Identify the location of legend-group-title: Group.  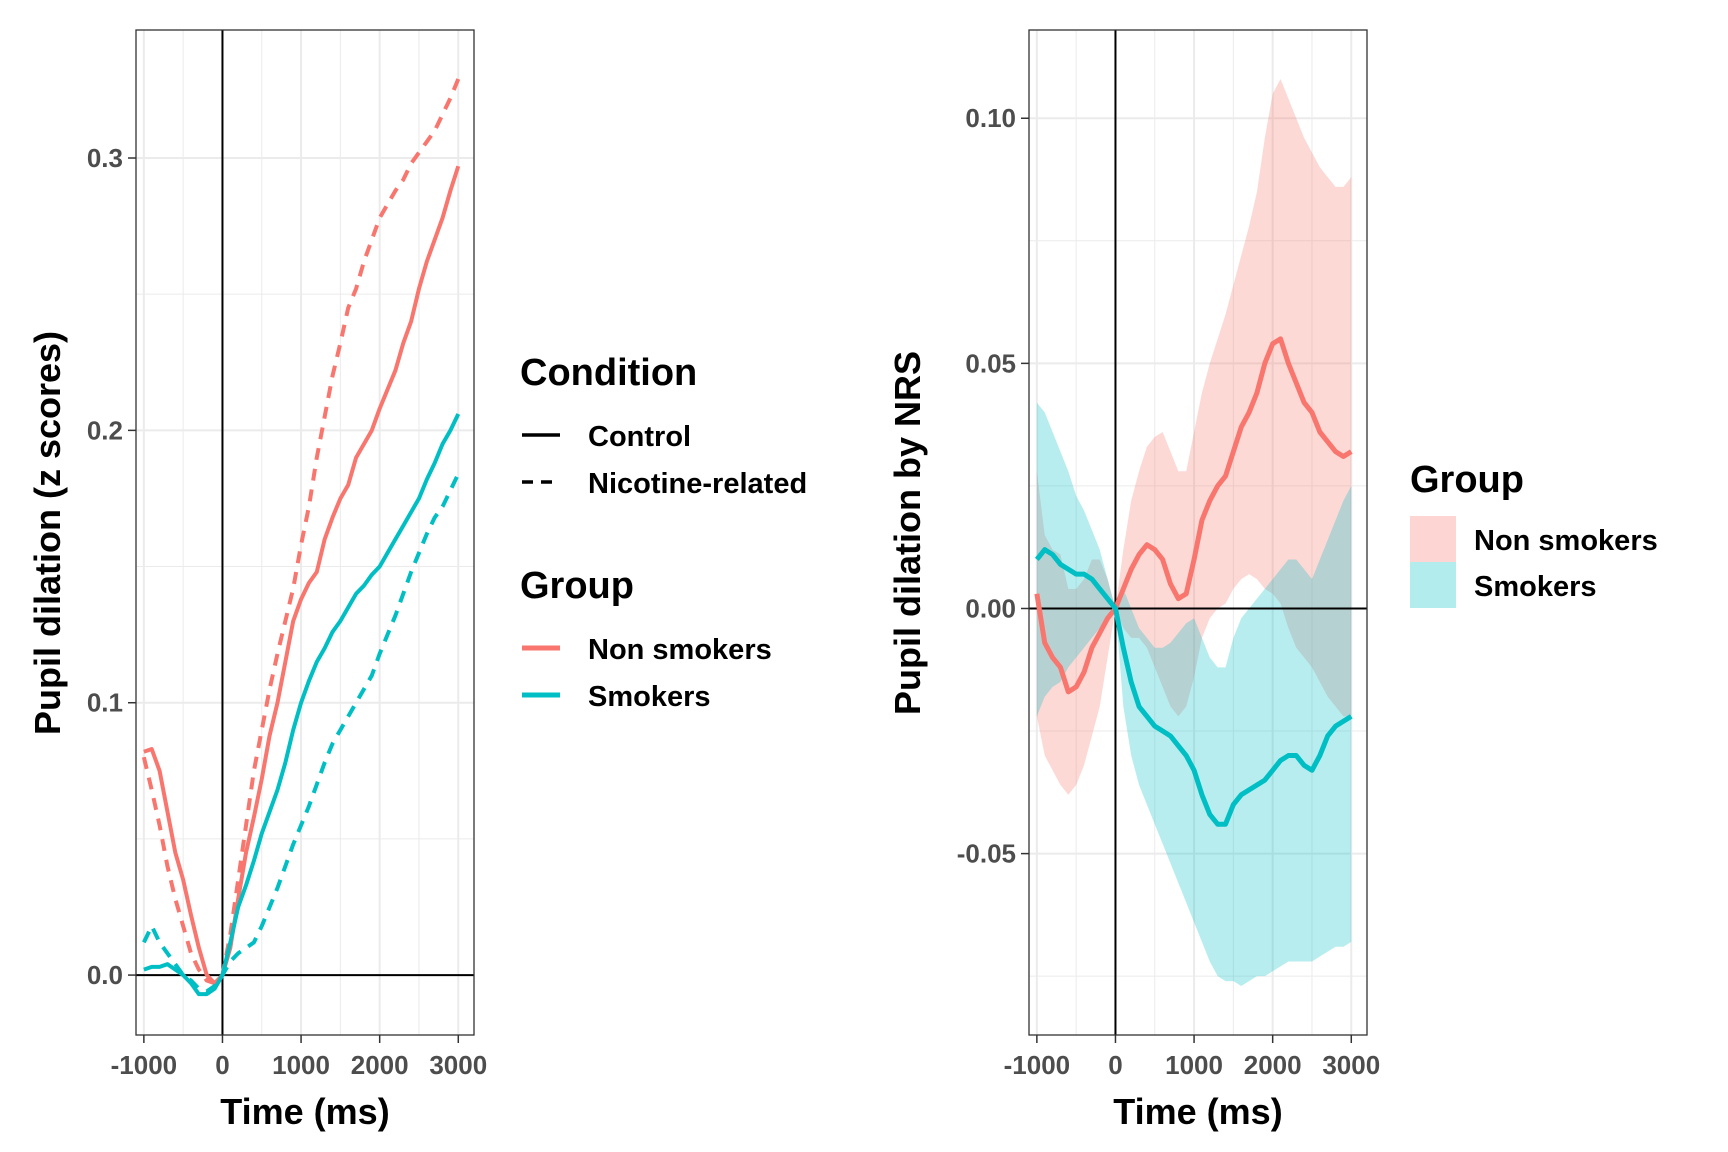
(577, 586).